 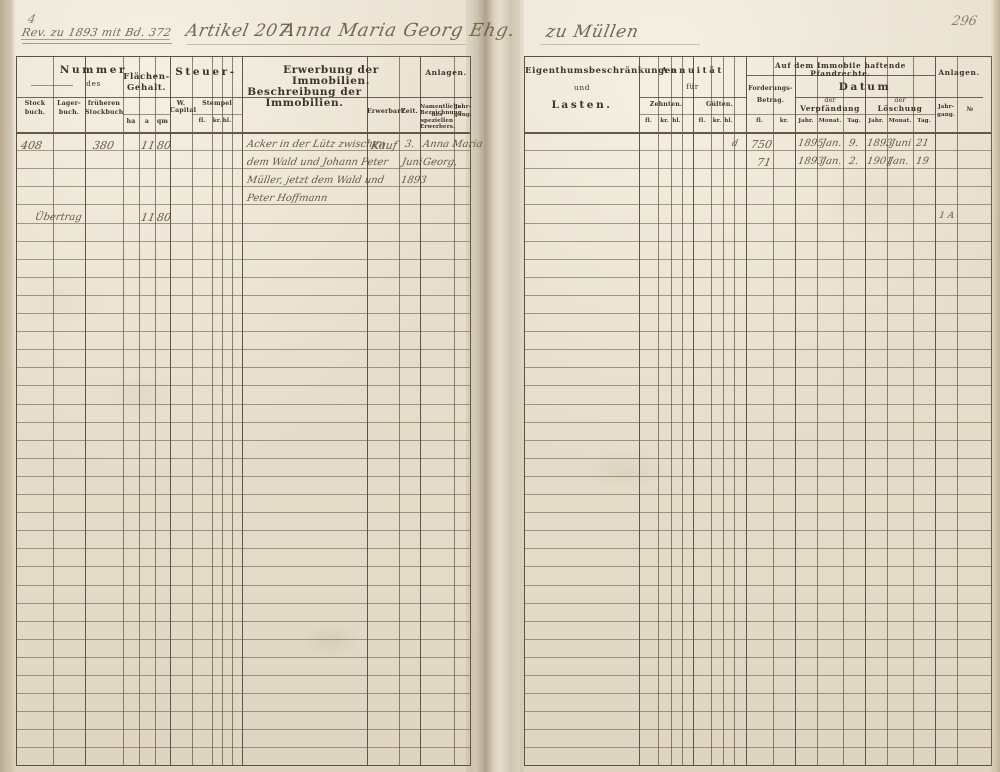 I want to click on cell-forderung-1: 750, so click(x=761, y=144).